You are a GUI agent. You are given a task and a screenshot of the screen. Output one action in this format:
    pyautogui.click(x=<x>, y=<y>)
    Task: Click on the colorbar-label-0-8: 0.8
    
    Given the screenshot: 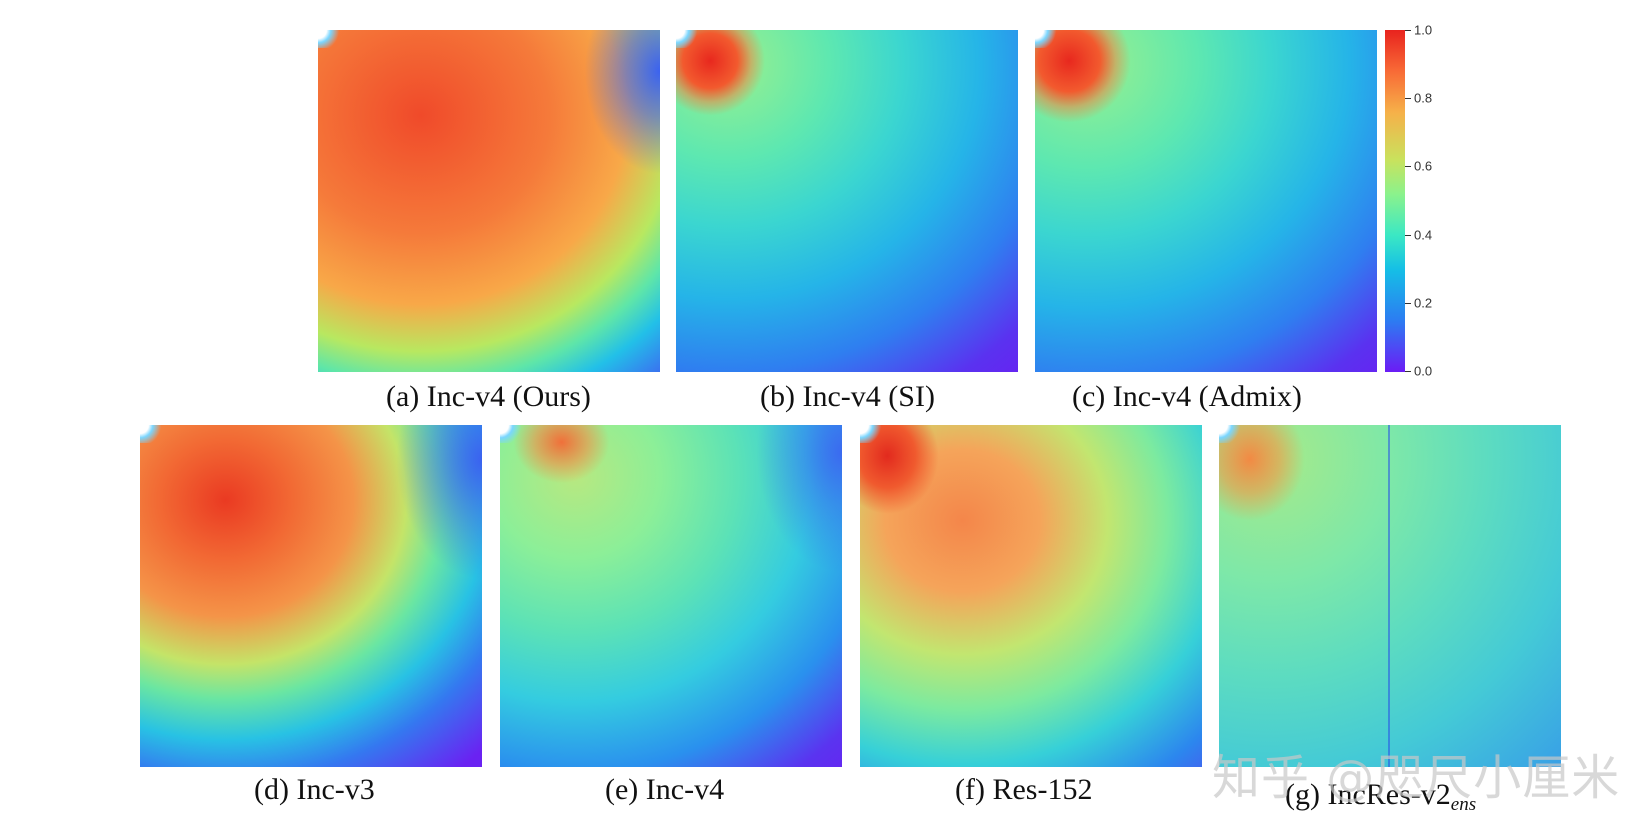 What is the action you would take?
    pyautogui.click(x=1423, y=98)
    